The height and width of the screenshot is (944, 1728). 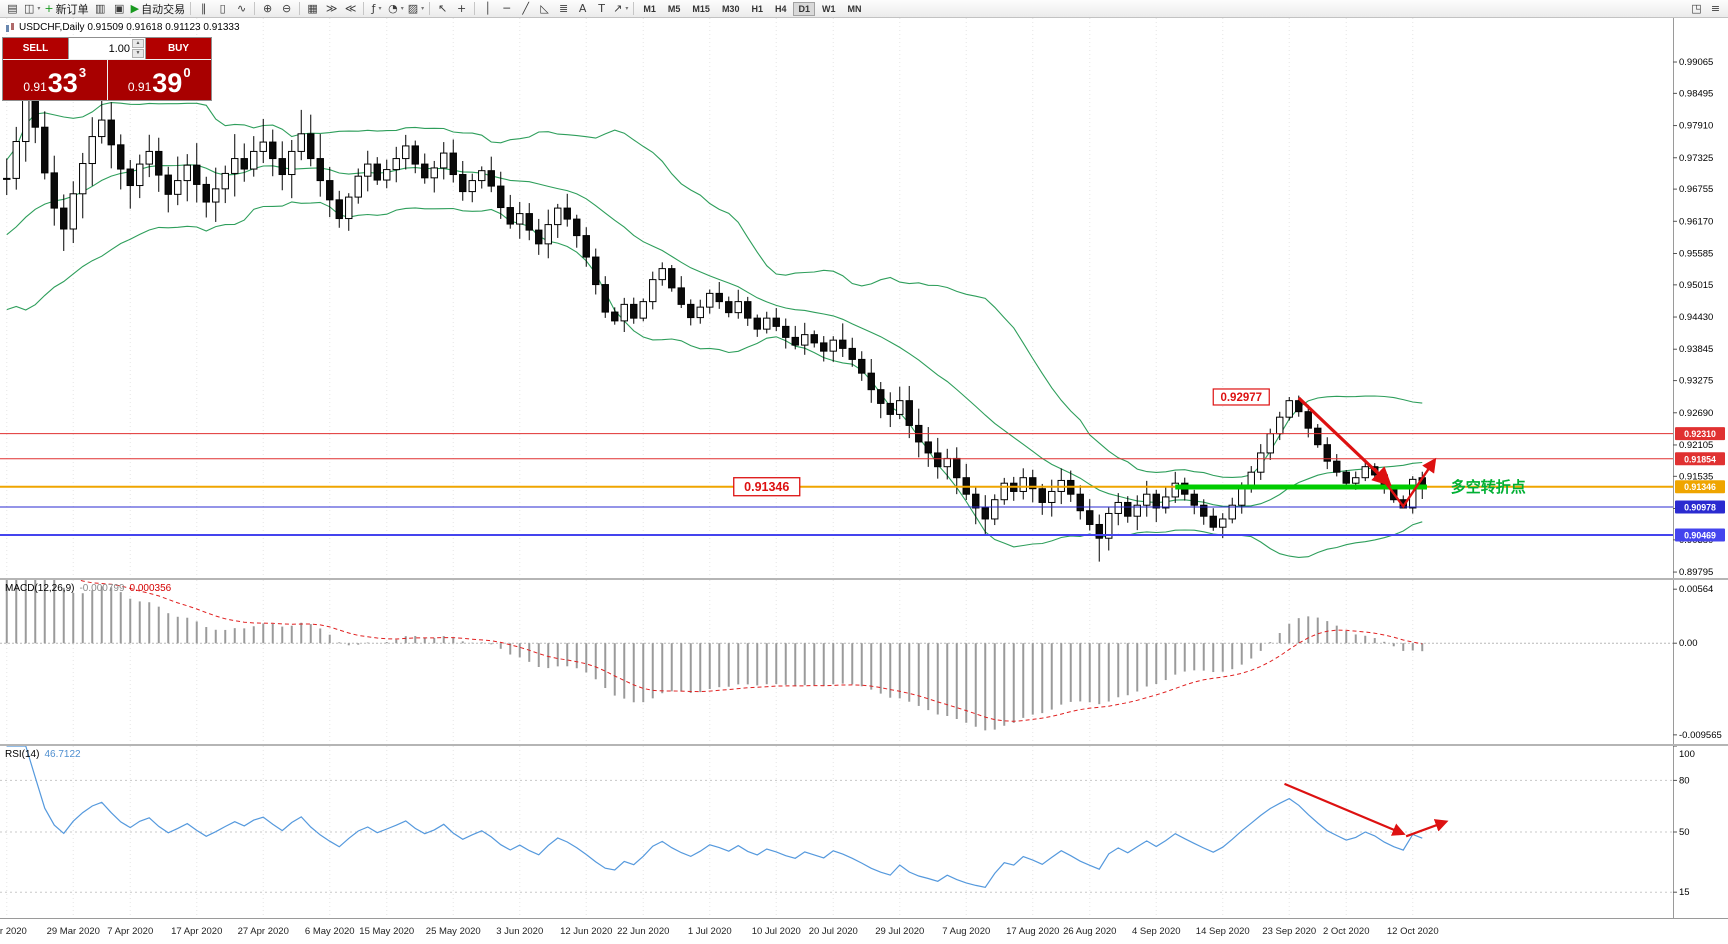 I want to click on line-chart-button: ∿, so click(x=241, y=9).